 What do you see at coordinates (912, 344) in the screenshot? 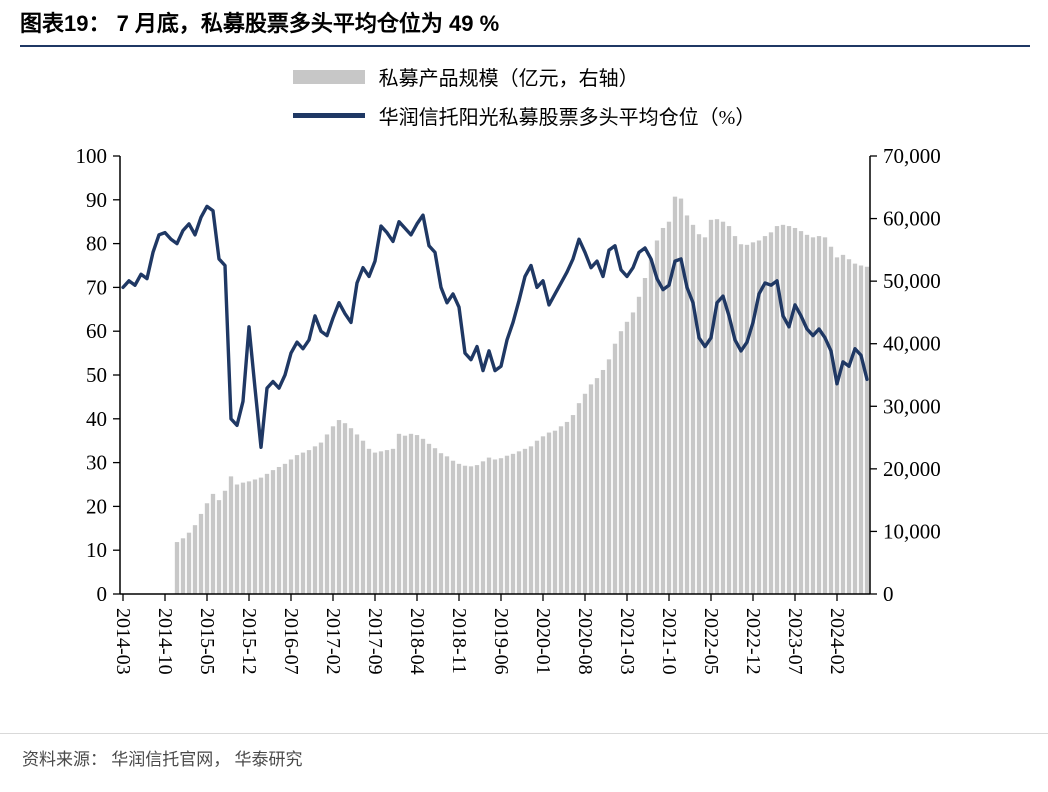
I see `svg-text: 40,000` at bounding box center [912, 344].